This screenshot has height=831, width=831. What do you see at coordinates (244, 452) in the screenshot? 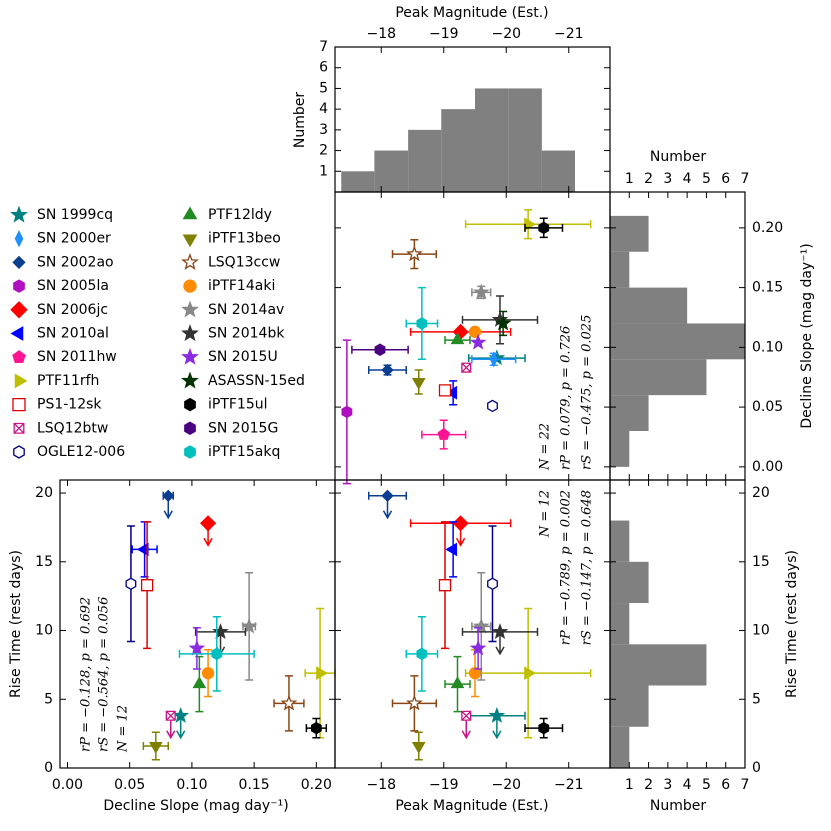
I see `legend-label: iPTF15akq` at bounding box center [244, 452].